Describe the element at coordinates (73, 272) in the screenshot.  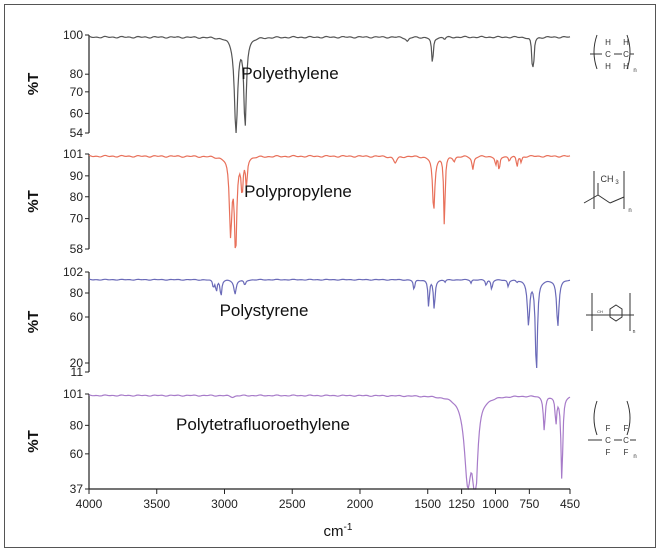
I see `y-tick-label: 102` at that location.